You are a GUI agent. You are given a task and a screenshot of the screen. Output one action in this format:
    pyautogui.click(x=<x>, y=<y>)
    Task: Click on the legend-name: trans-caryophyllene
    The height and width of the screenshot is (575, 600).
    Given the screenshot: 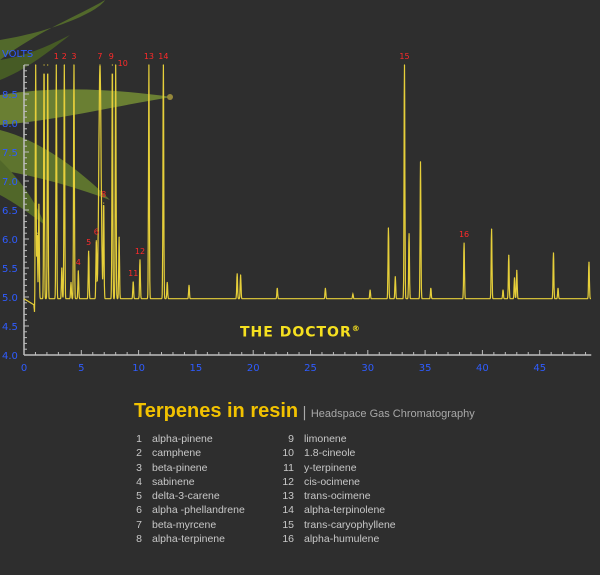 What is the action you would take?
    pyautogui.click(x=350, y=524)
    